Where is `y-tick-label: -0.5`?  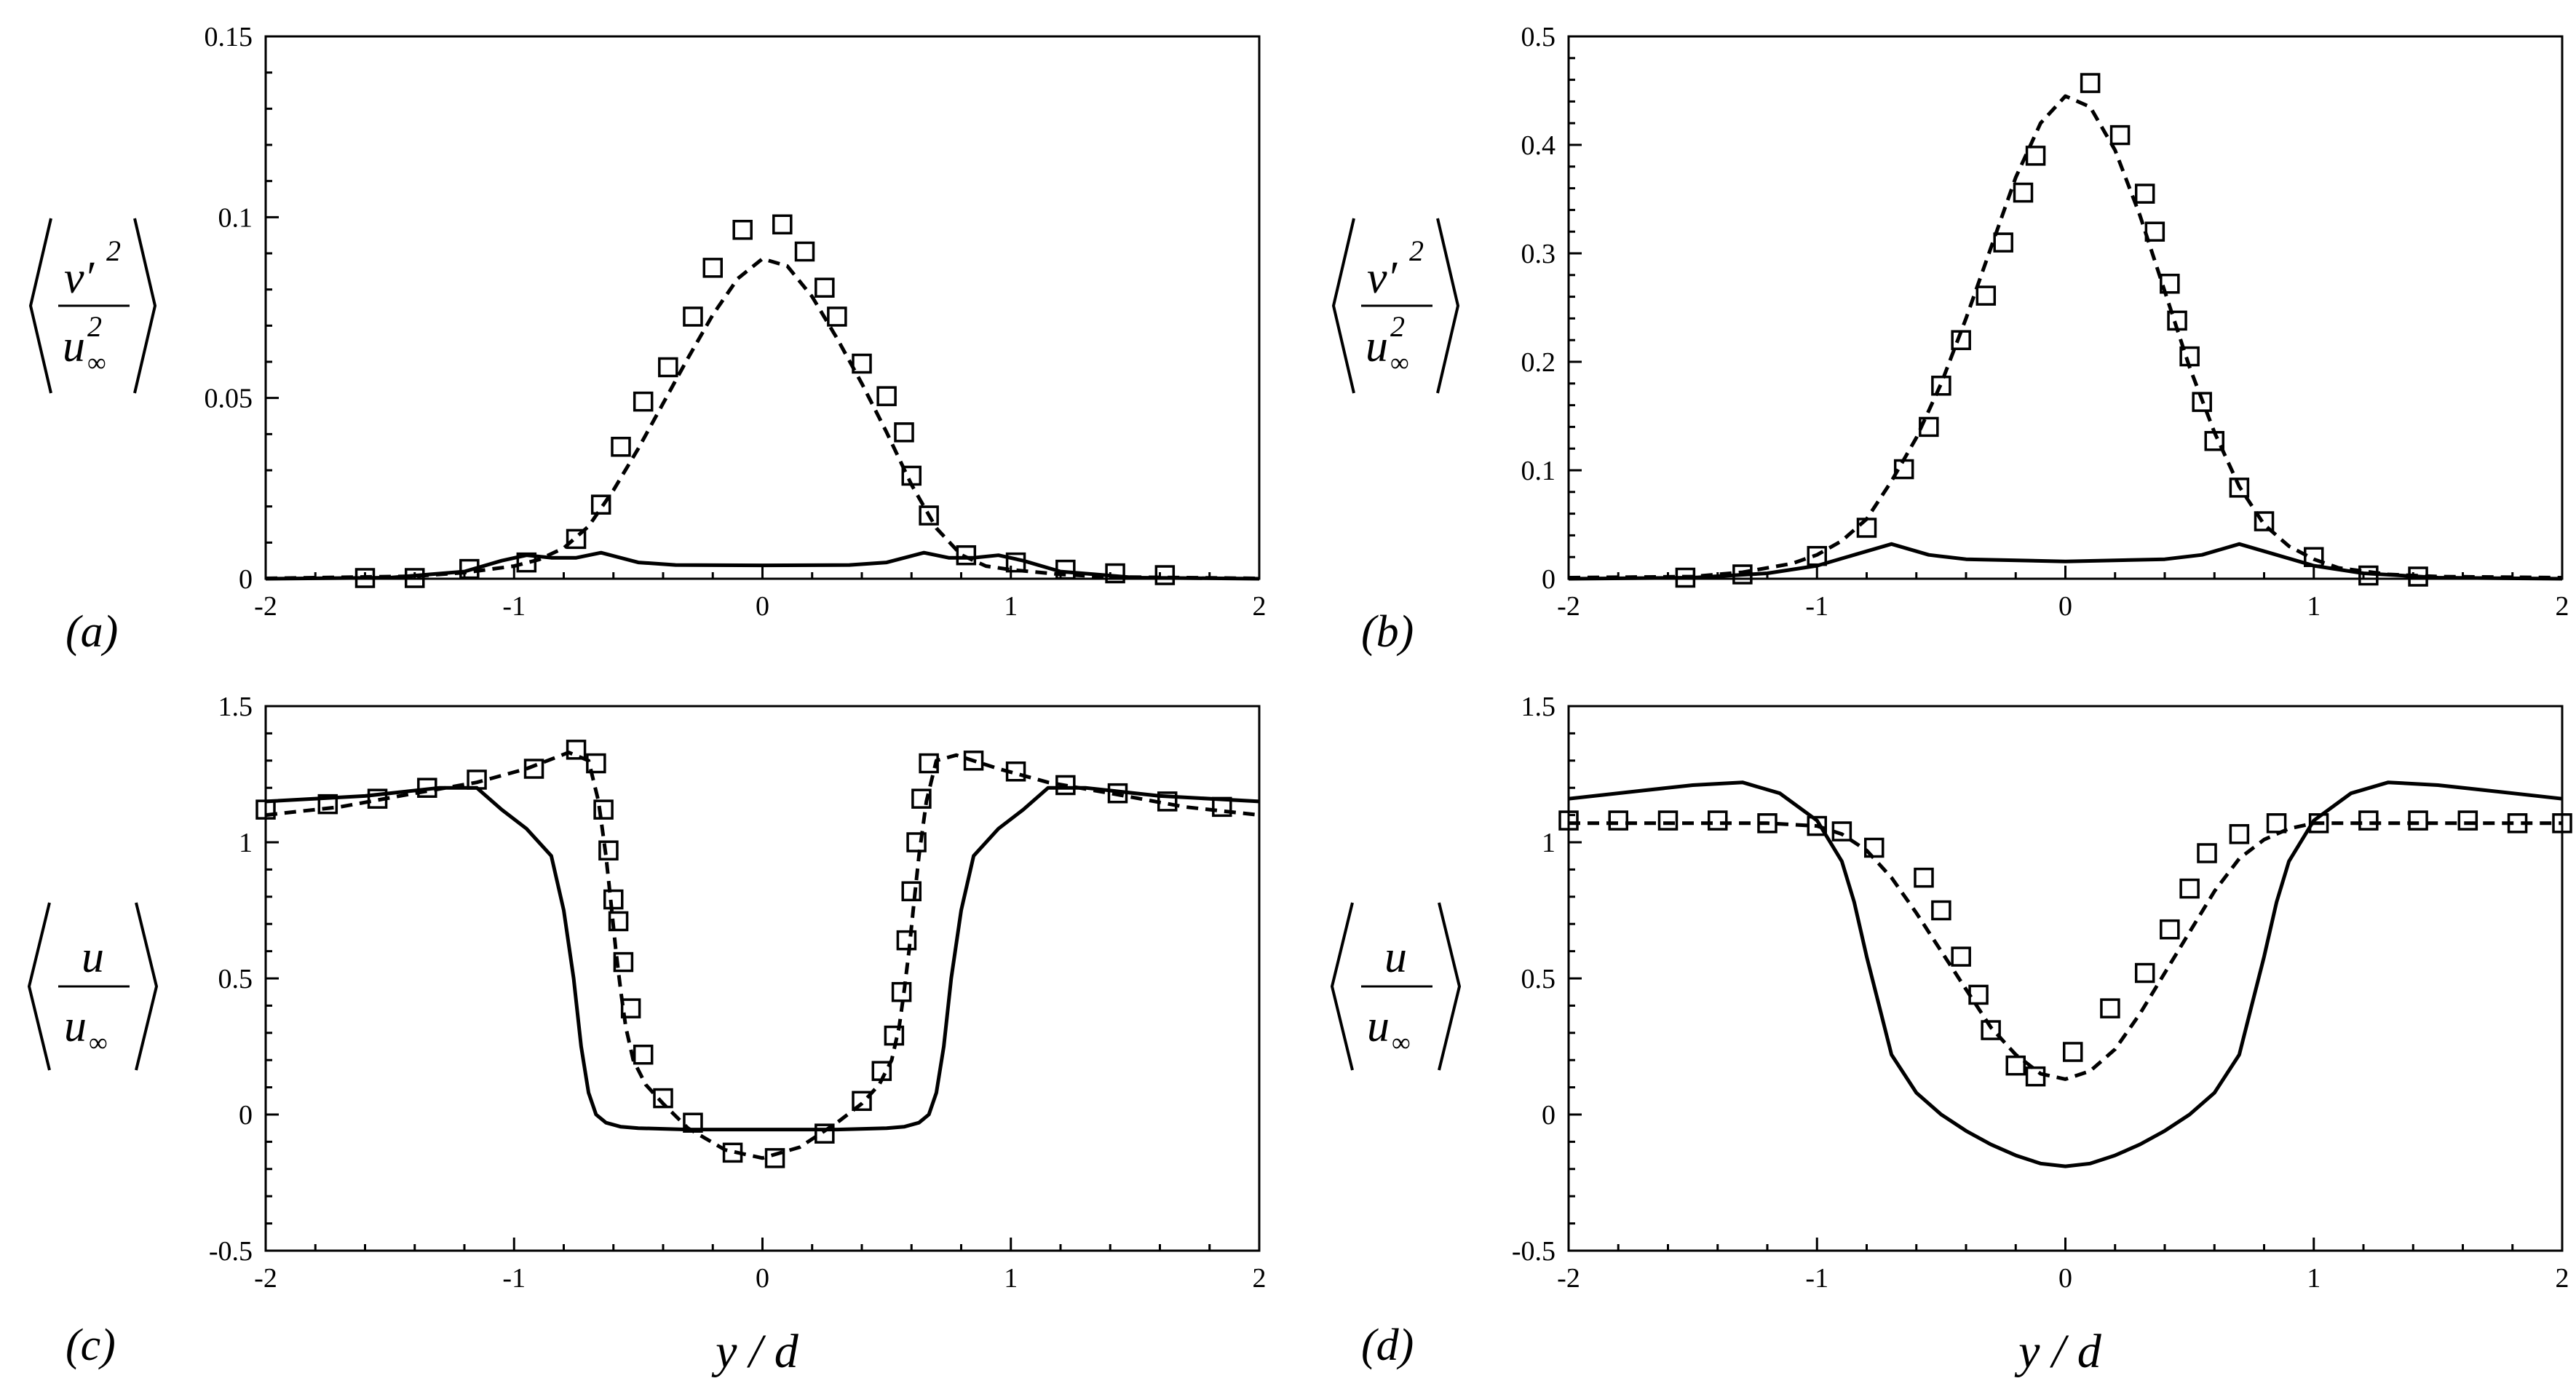
y-tick-label: -0.5 is located at coordinates (231, 1251).